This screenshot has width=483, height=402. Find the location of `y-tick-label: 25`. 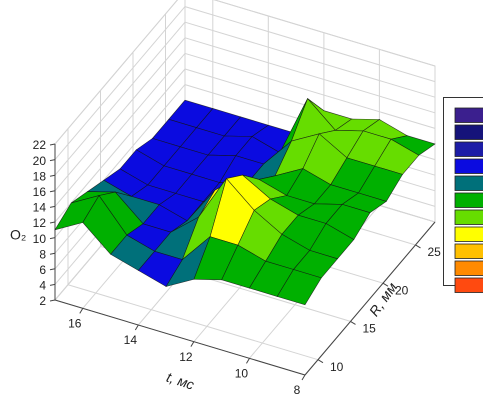

y-tick-label: 25 is located at coordinates (435, 252).